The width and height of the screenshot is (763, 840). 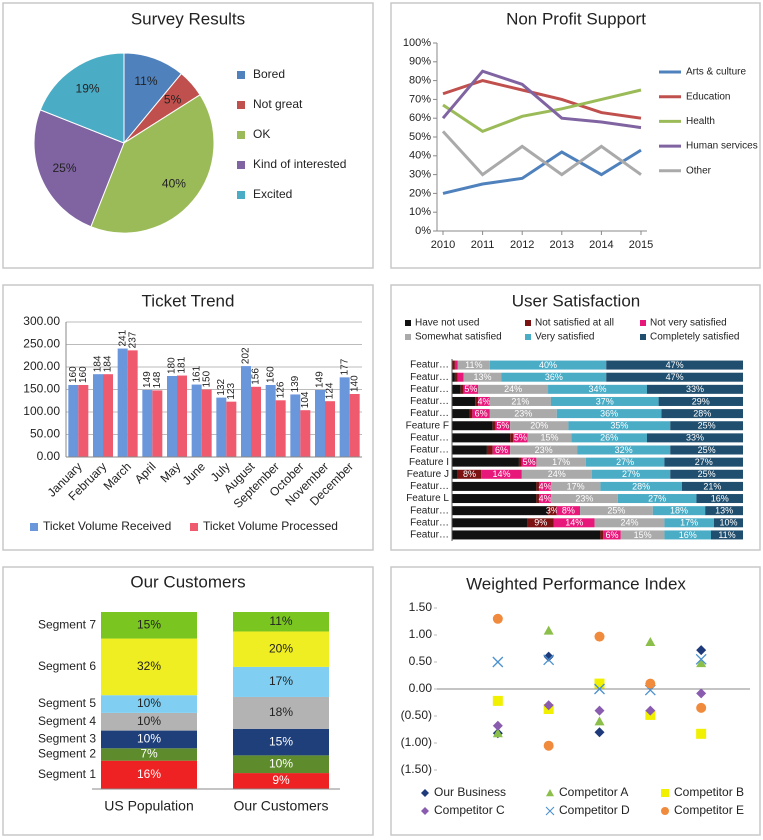 I want to click on legend-label: Competitor A, so click(x=593, y=792).